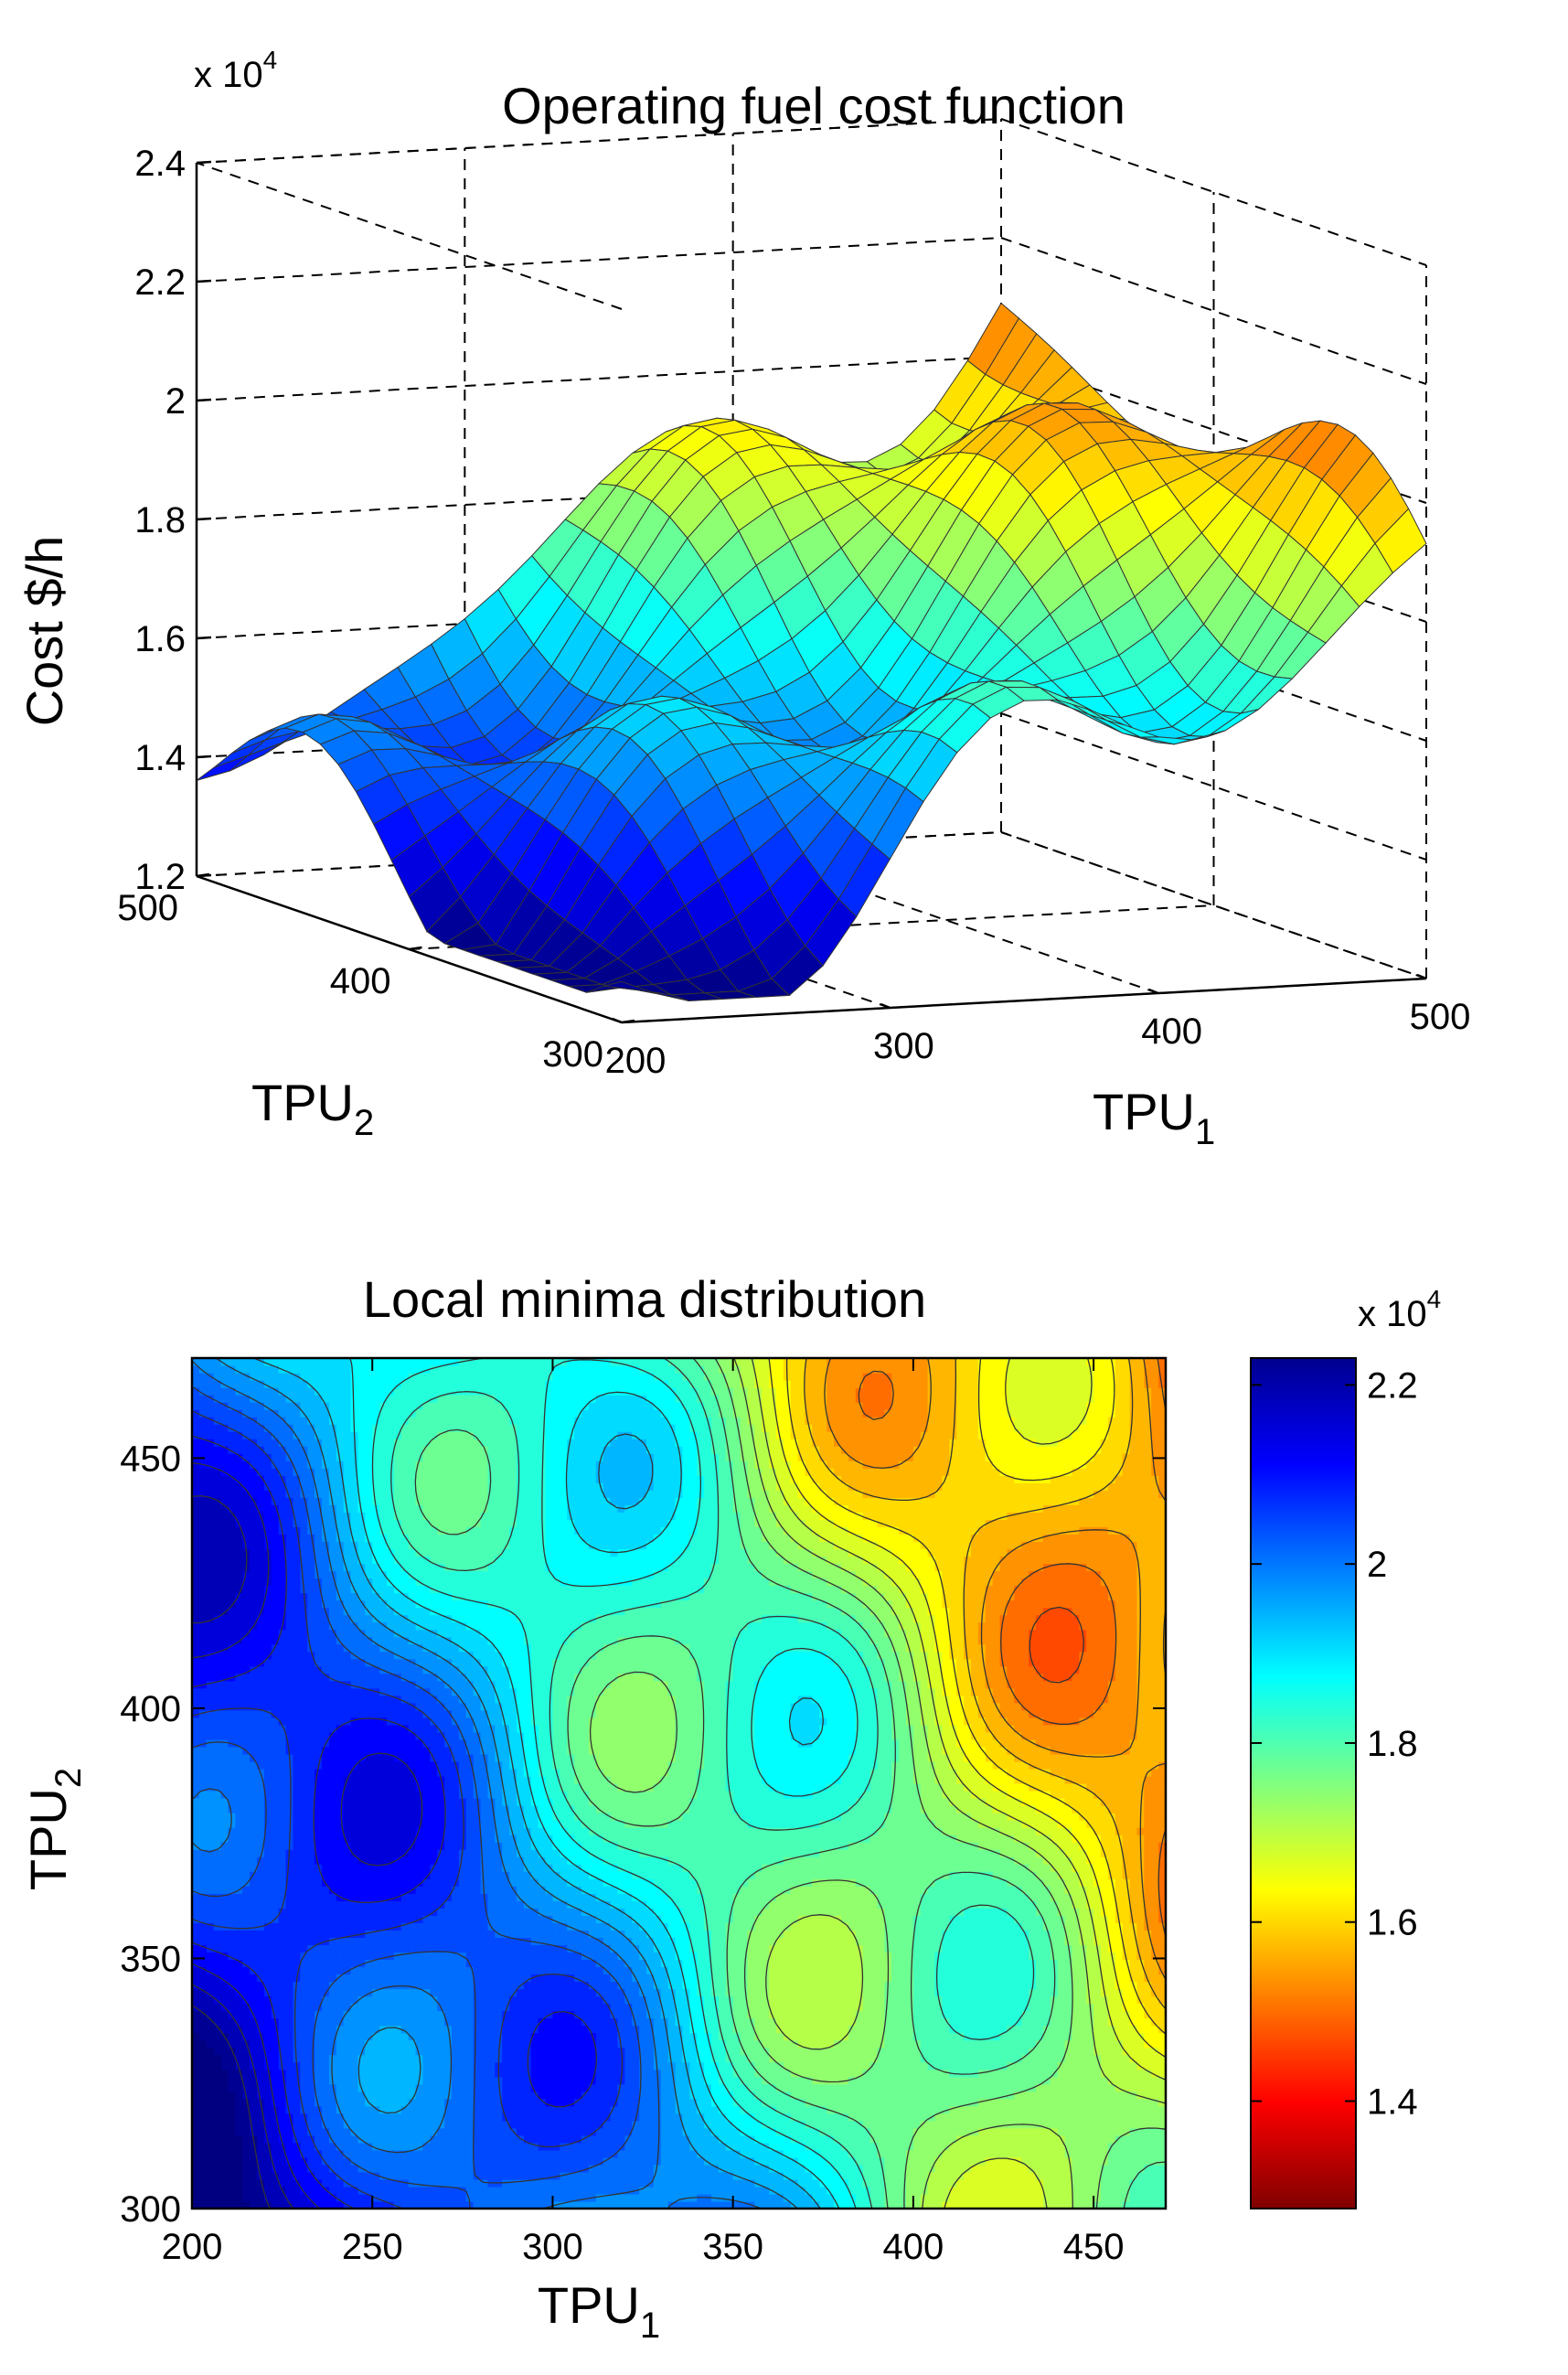  Describe the element at coordinates (644, 1299) in the screenshot. I see `contour-title: Local minima distribution` at that location.